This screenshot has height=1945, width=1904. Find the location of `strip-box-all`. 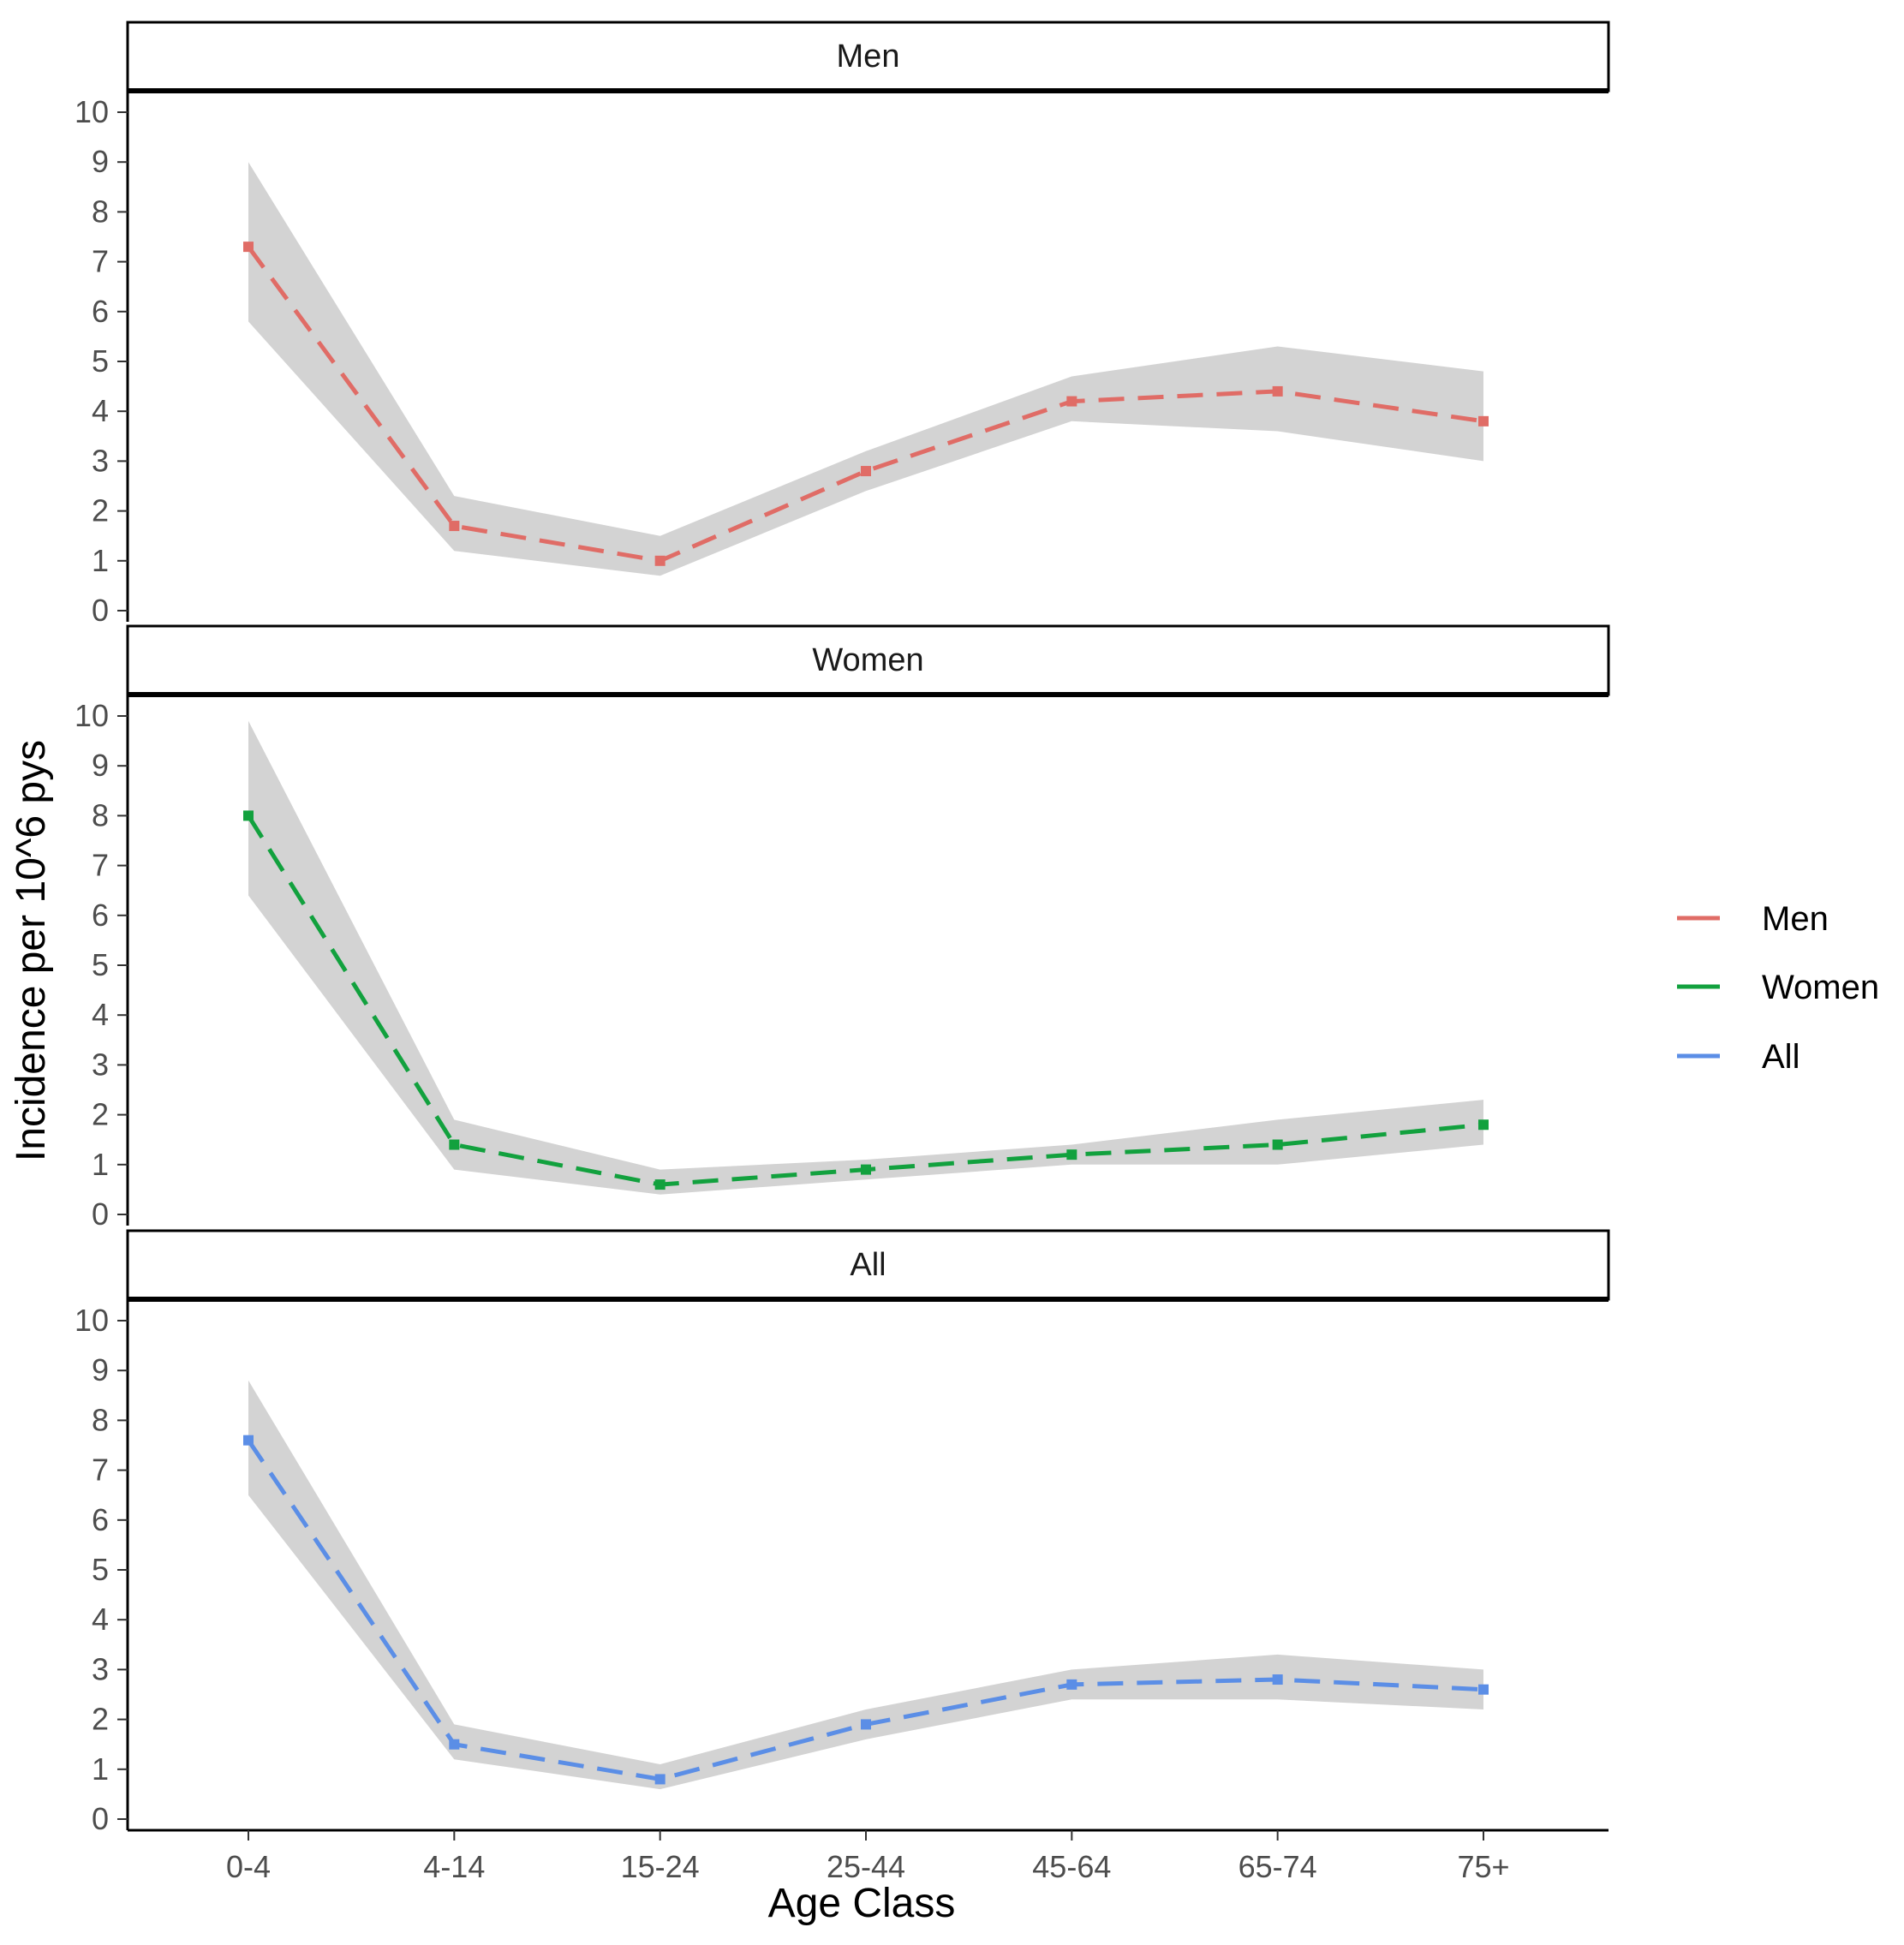

strip-box-all is located at coordinates (868, 1265).